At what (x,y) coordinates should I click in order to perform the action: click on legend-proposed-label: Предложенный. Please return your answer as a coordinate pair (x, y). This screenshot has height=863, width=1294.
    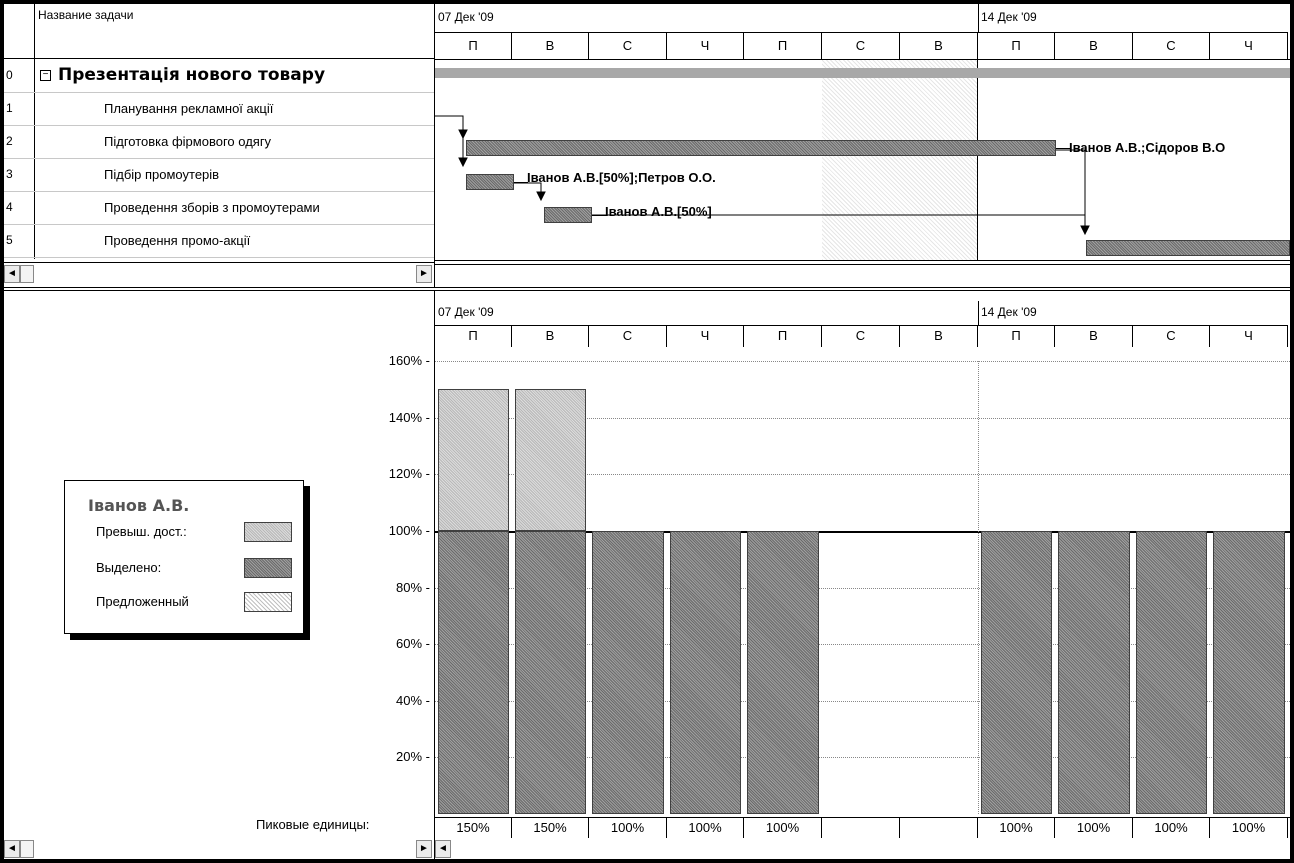
    Looking at the image, I should click on (142, 601).